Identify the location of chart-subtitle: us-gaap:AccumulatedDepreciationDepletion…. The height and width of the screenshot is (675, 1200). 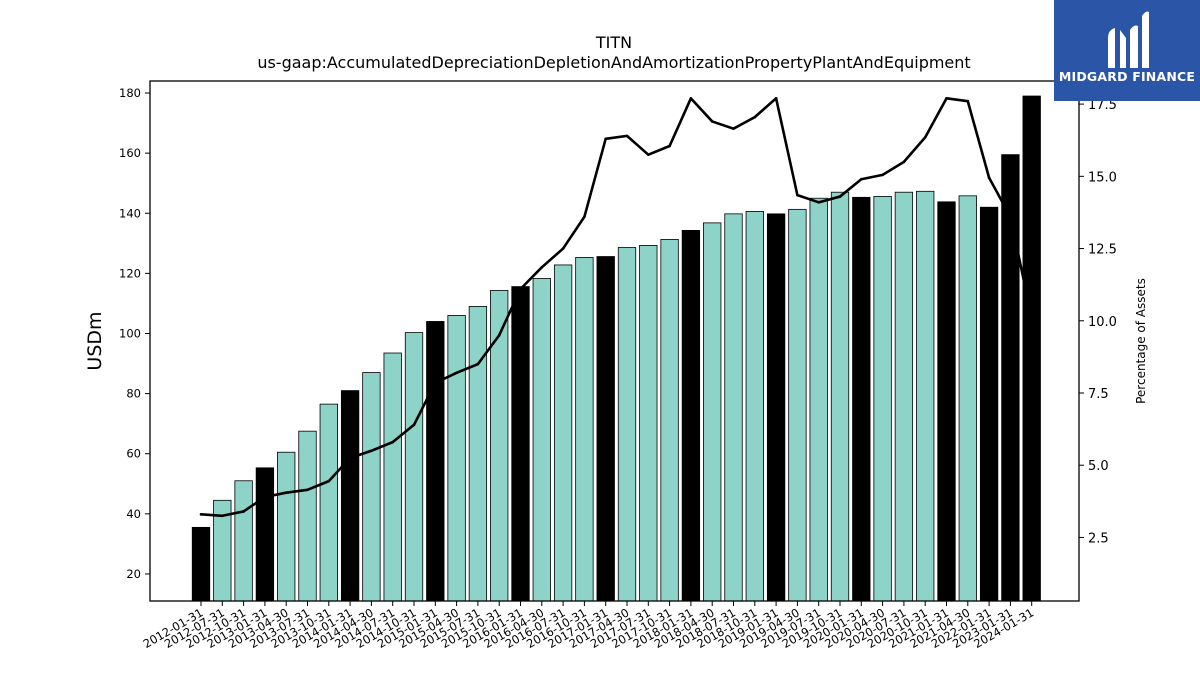
(613, 62).